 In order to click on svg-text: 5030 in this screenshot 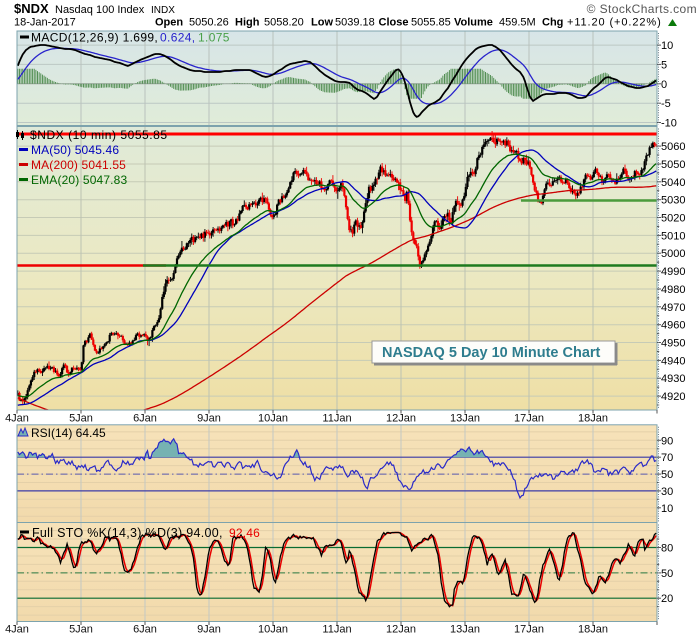, I will do `click(673, 201)`.